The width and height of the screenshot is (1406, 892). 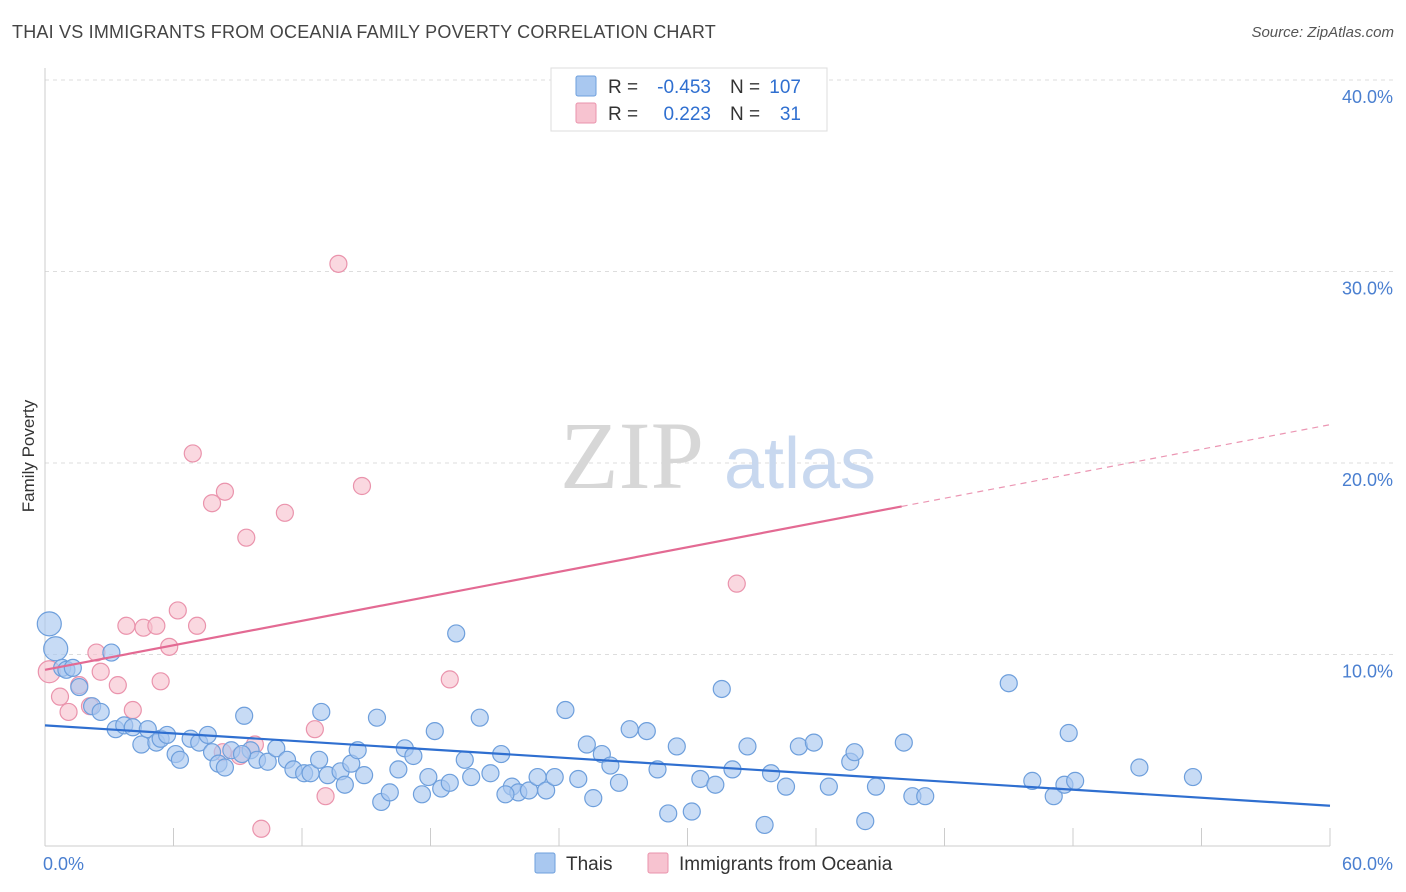 I want to click on watermark-zip: ZIP, so click(x=632, y=455).